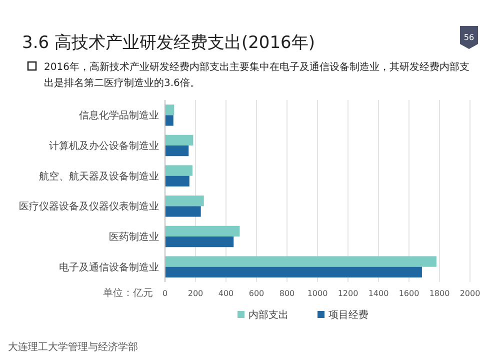  What do you see at coordinates (469, 37) in the screenshot?
I see `text: 56` at bounding box center [469, 37].